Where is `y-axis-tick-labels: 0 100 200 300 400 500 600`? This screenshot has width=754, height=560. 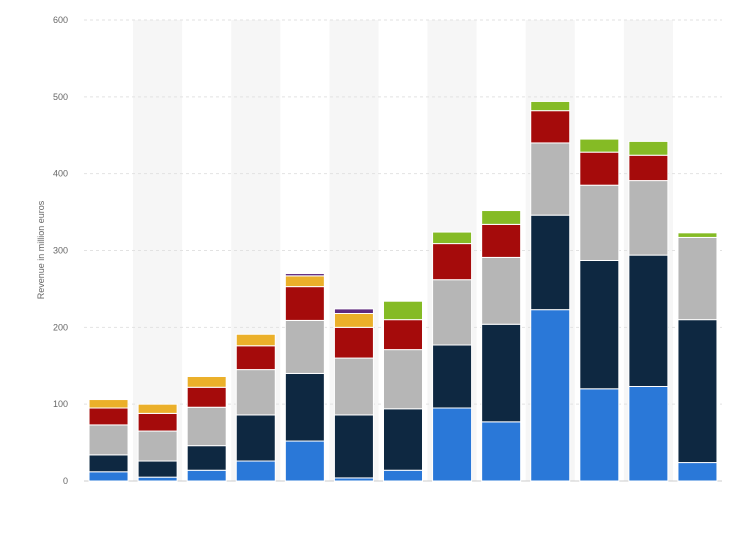 y-axis-tick-labels: 0 100 200 300 400 500 600 is located at coordinates (60, 250).